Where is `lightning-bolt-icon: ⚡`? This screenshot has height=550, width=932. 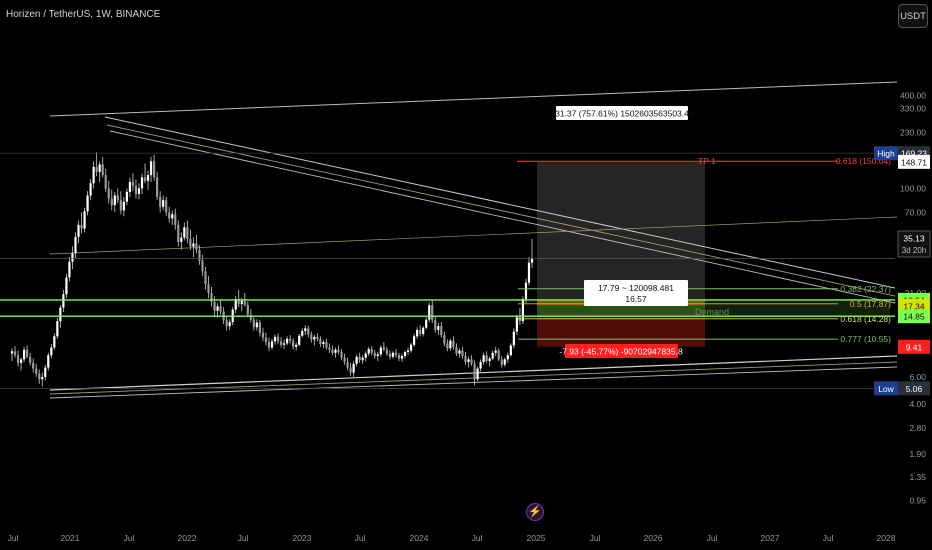 lightning-bolt-icon: ⚡ is located at coordinates (535, 512).